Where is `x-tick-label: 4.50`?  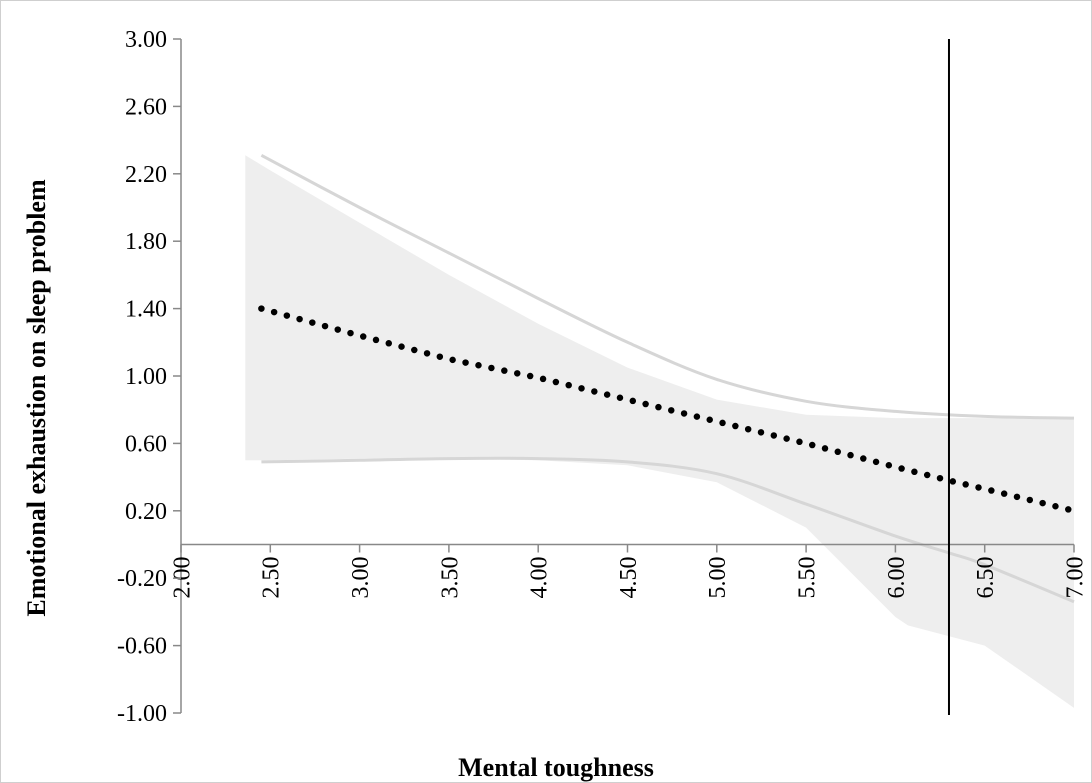 x-tick-label: 4.50 is located at coordinates (629, 578).